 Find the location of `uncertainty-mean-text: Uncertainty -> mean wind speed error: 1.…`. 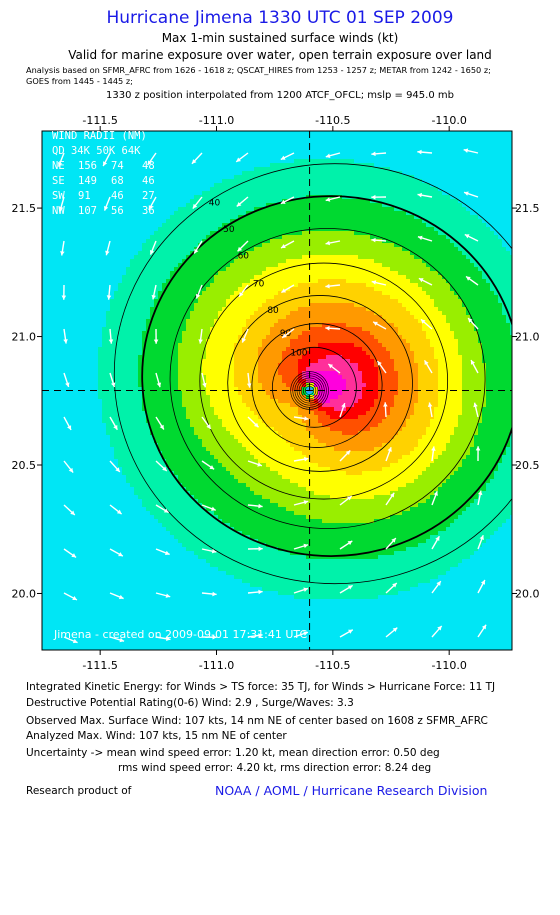

uncertainty-mean-text: Uncertainty -> mean wind speed error: 1.… is located at coordinates (233, 753).